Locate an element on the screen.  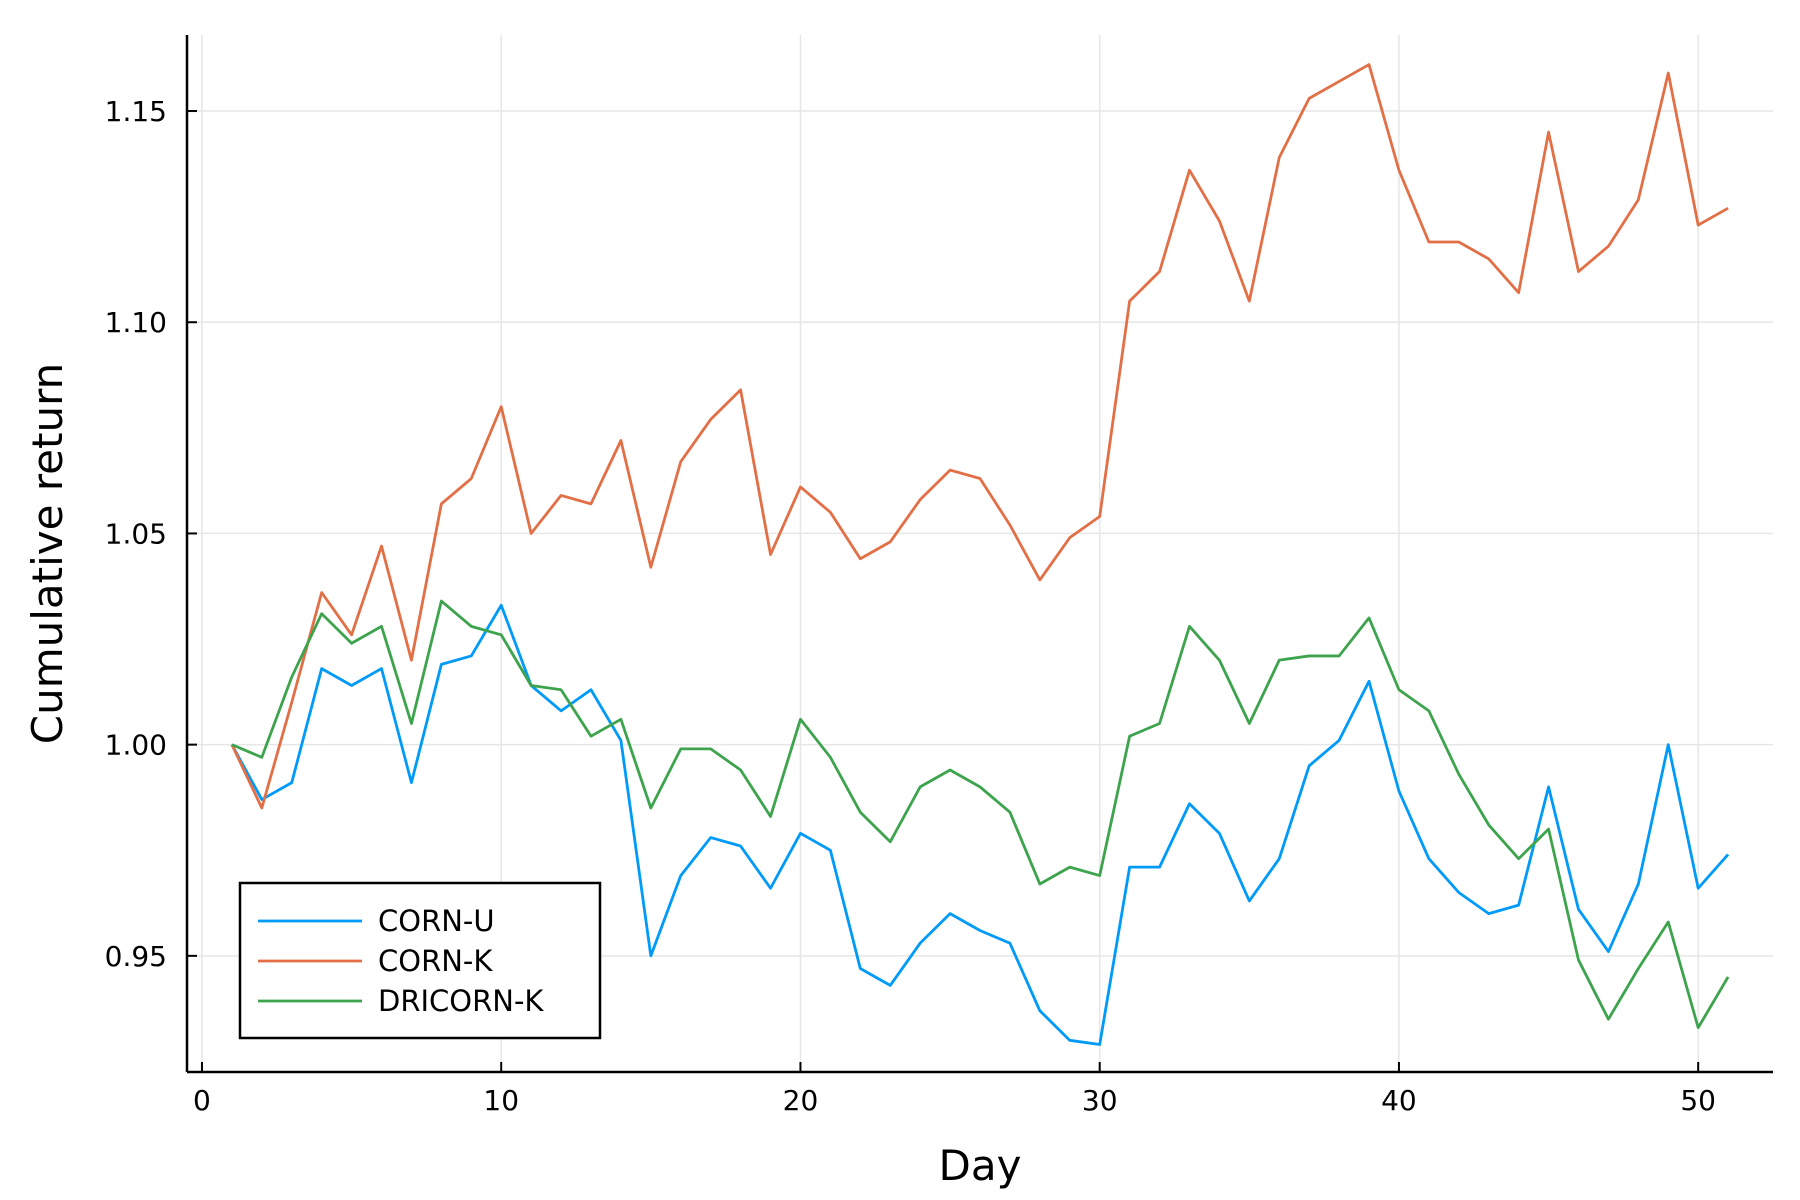
x-tick-label: 20 is located at coordinates (801, 1100).